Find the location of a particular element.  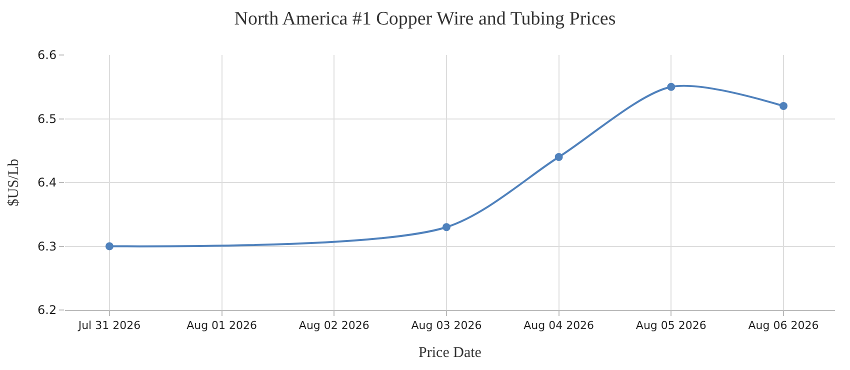

y-tick-label: 6.5 is located at coordinates (47, 119).